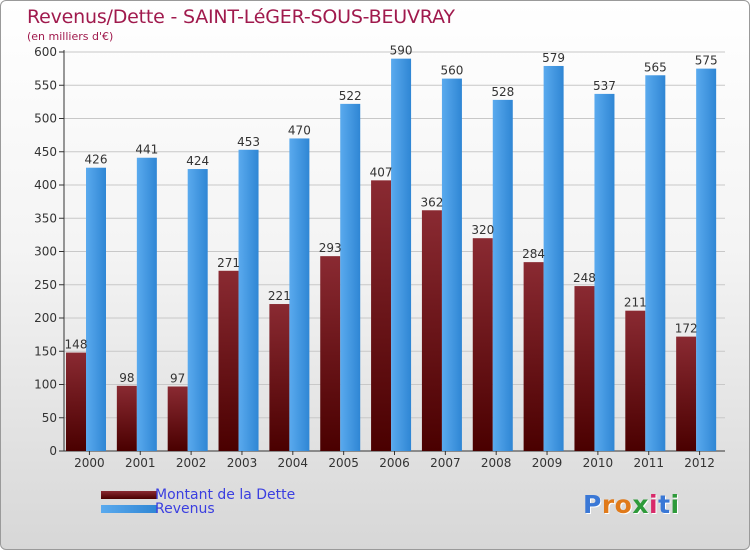 The width and height of the screenshot is (750, 550). I want to click on y-tick-labels: 0 50 100 150 200 250 300 350 400 450 500 550 600, so click(45, 251).